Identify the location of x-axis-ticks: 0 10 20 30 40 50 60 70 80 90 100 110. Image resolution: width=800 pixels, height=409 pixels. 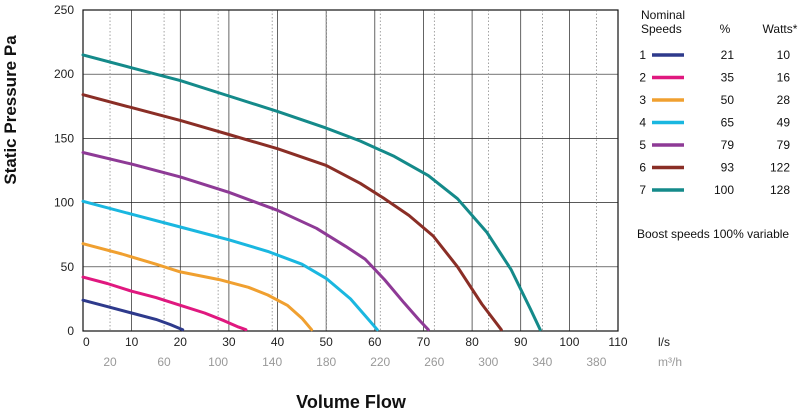
(355, 342).